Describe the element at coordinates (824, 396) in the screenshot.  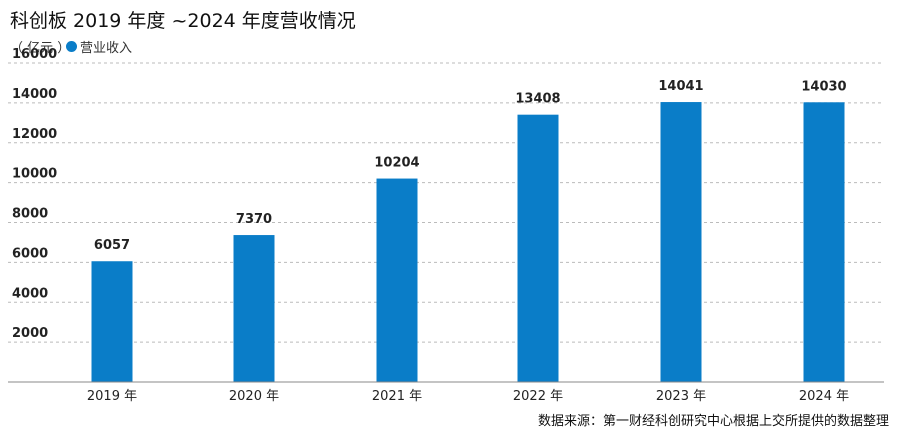
I see `x-tick-label: 2024 年` at that location.